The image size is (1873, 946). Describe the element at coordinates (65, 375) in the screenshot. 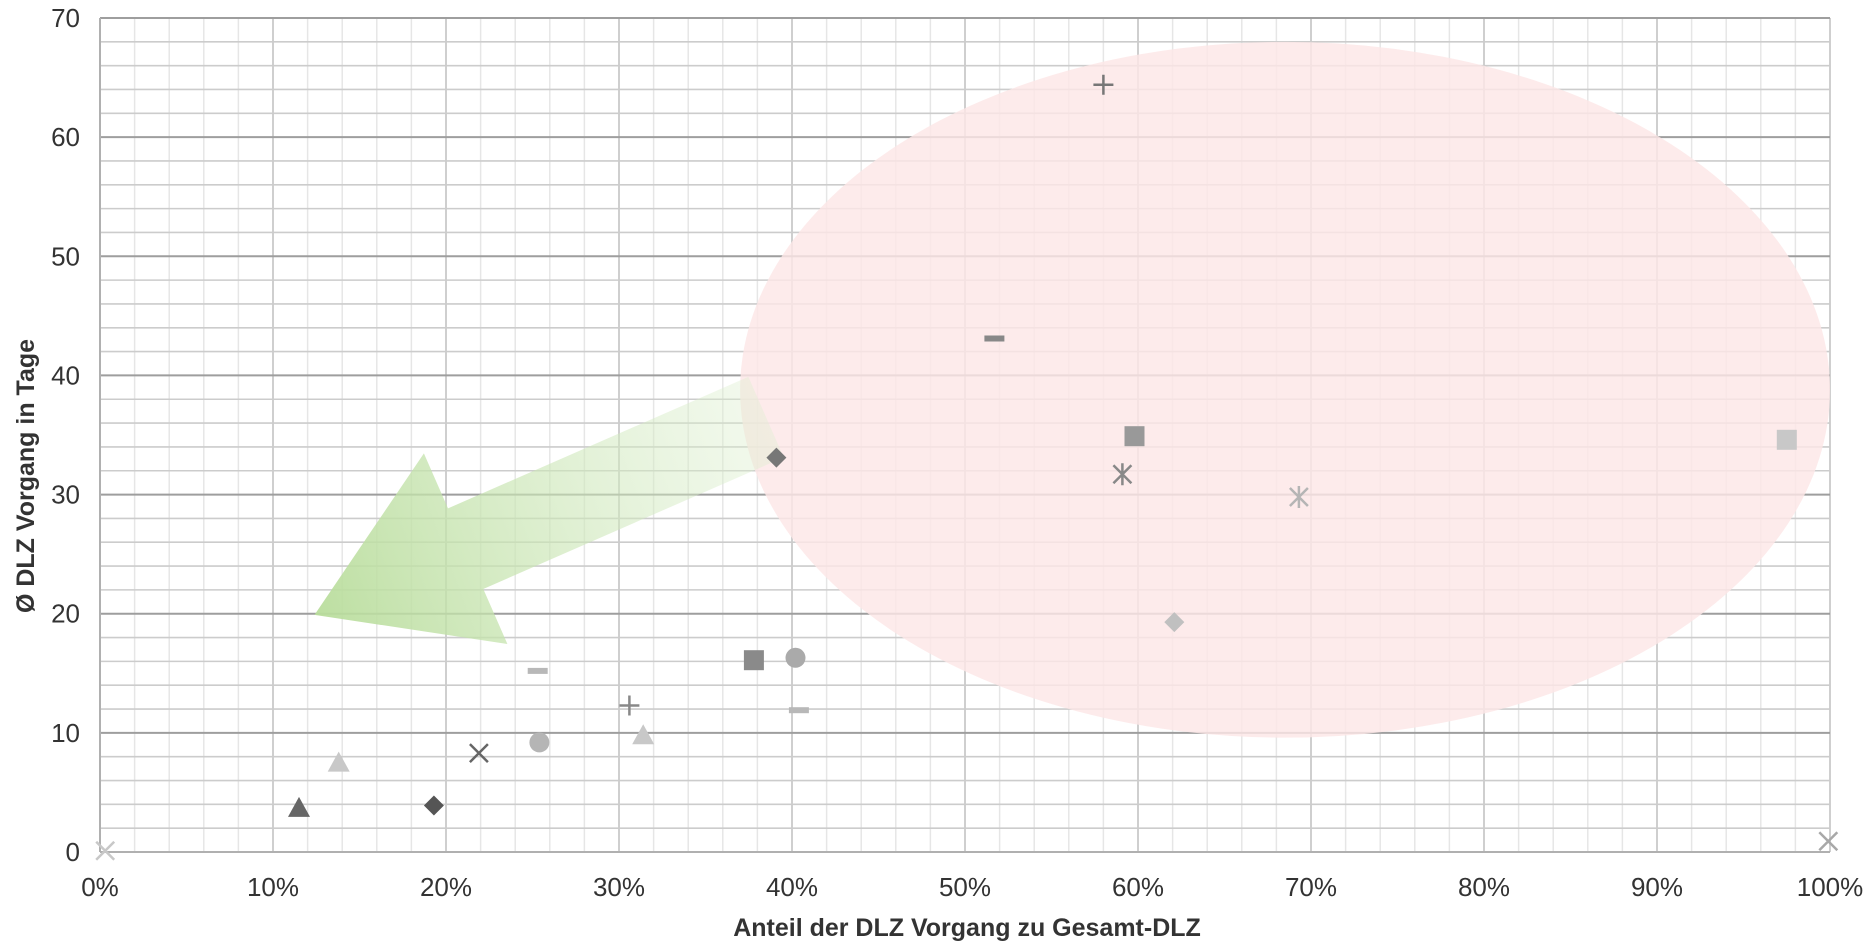

I see `y-tick-label: 40` at that location.